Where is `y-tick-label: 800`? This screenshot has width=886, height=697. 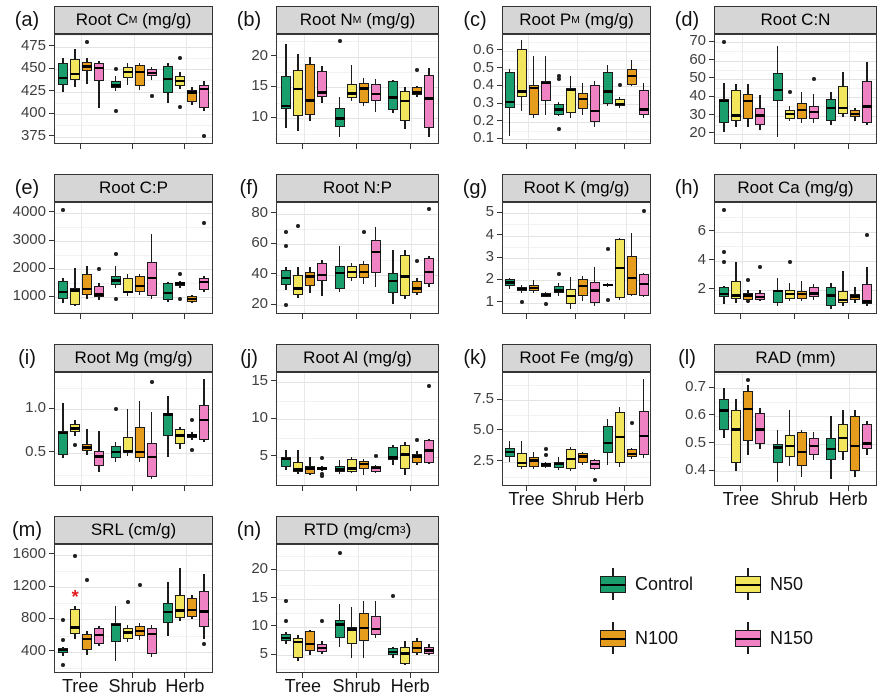 y-tick-label: 800 is located at coordinates (33, 618).